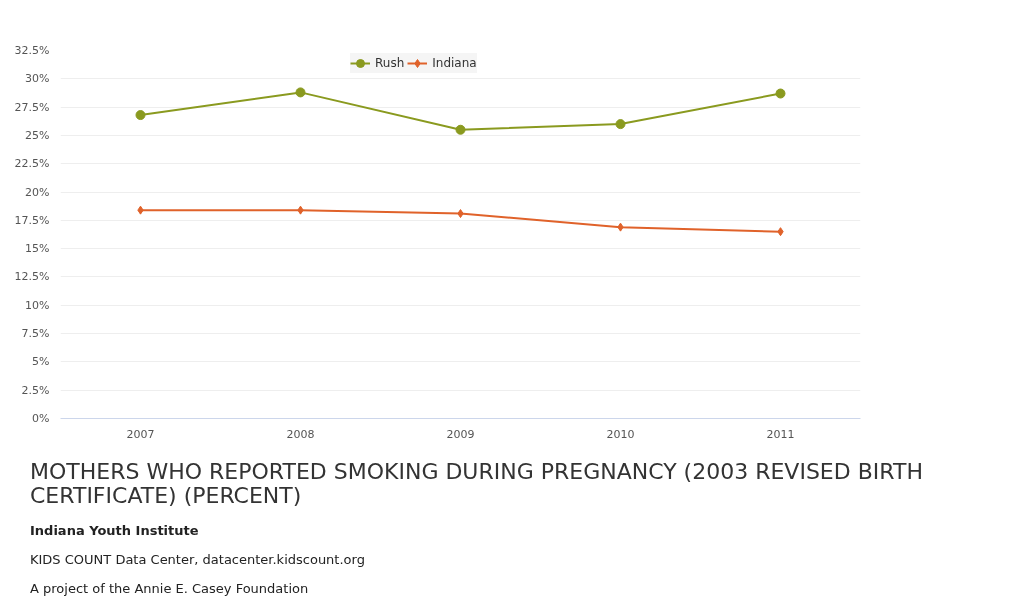 This screenshot has width=1036, height=600. What do you see at coordinates (41, 418) in the screenshot?
I see `y-tick-label: 0%` at bounding box center [41, 418].